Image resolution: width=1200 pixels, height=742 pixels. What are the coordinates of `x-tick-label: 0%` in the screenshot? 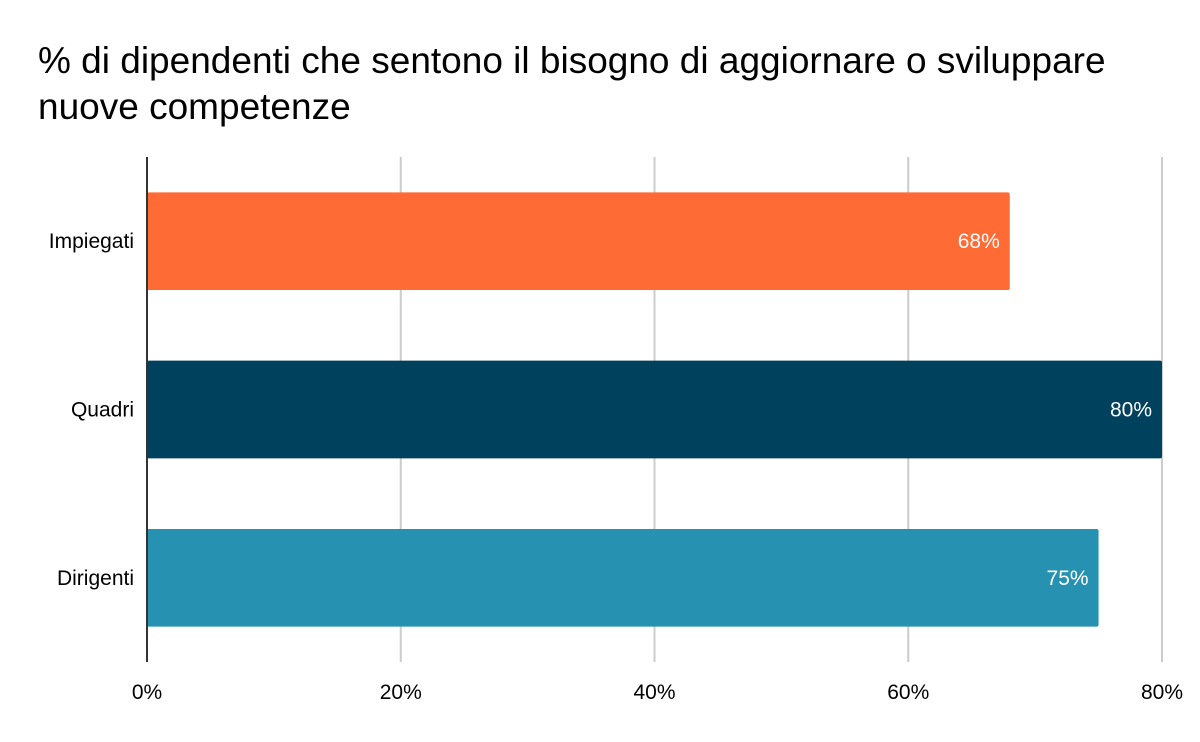 It's located at (147, 692).